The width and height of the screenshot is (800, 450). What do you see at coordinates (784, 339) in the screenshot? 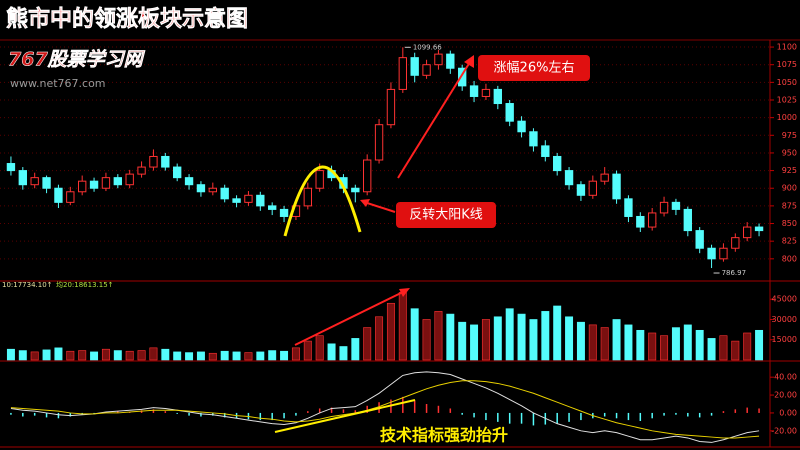
I see `y-tick-label: 15000` at bounding box center [784, 339].